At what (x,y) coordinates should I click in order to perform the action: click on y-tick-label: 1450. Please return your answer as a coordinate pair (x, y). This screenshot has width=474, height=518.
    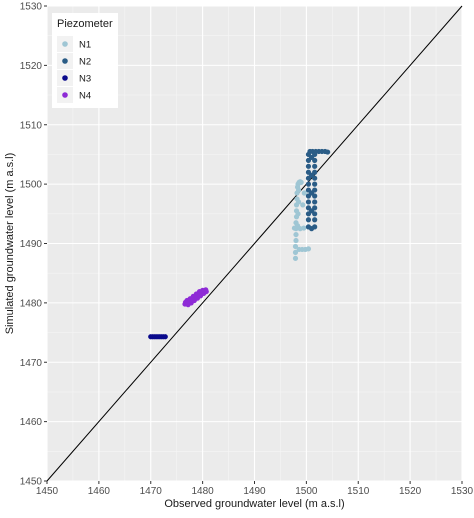
    Looking at the image, I should click on (31, 482).